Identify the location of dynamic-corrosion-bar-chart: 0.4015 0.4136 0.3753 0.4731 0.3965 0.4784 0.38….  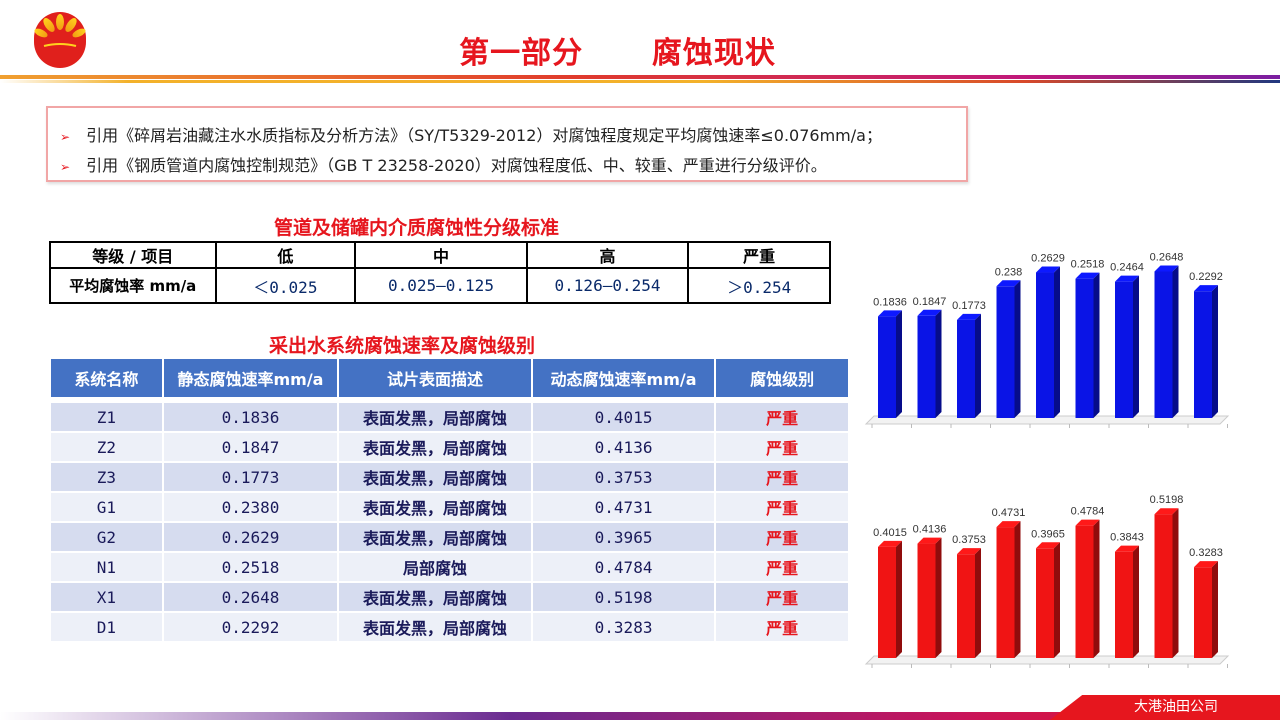
(1050, 567).